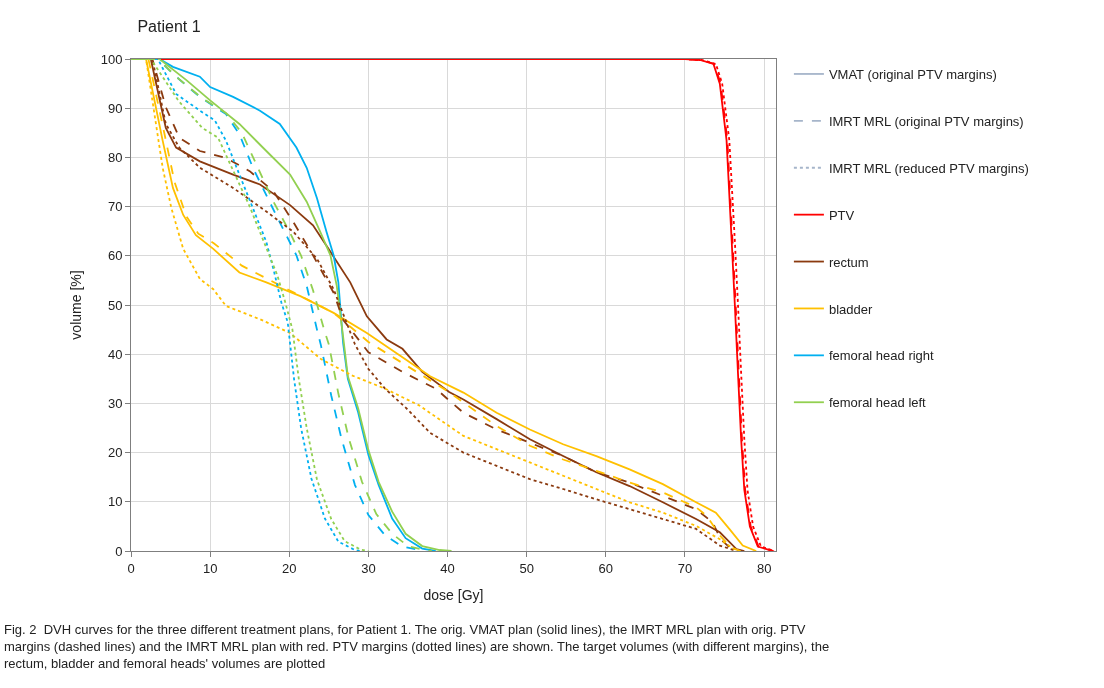  I want to click on x-tick-label: 0, so click(131, 568).